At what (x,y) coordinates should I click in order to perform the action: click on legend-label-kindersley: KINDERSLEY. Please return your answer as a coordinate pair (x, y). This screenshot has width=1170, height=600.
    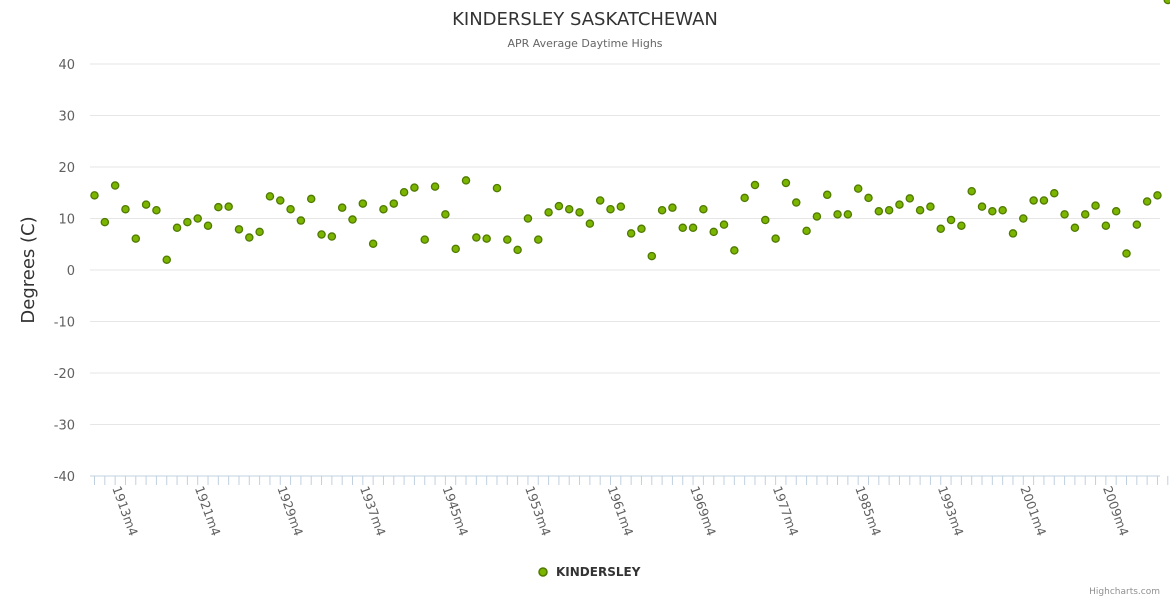
    Looking at the image, I should click on (598, 572).